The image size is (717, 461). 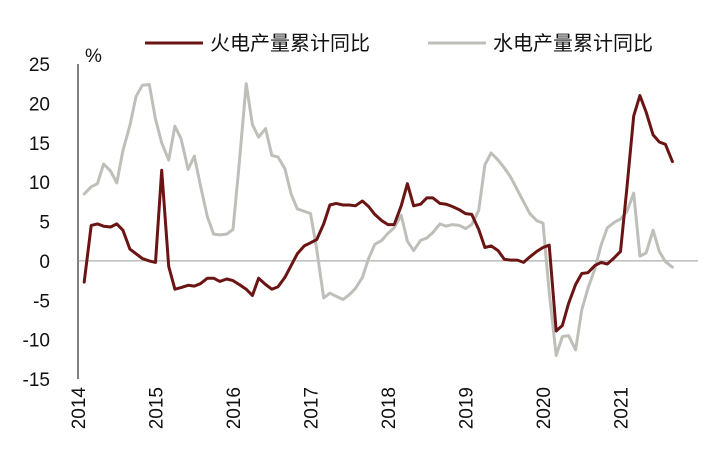 What do you see at coordinates (41, 301) in the screenshot?
I see `y-tick-label: -5` at bounding box center [41, 301].